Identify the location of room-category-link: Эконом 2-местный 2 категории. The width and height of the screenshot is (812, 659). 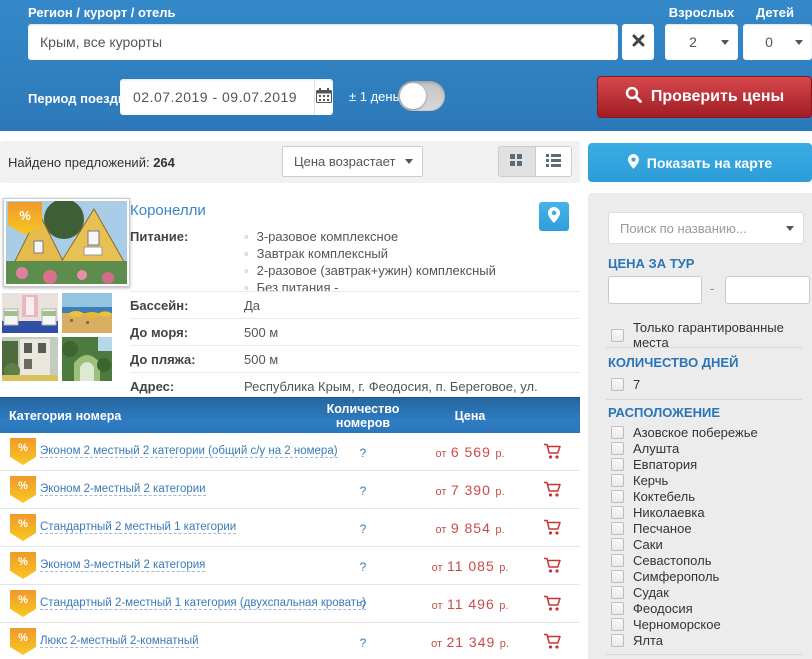
(123, 489).